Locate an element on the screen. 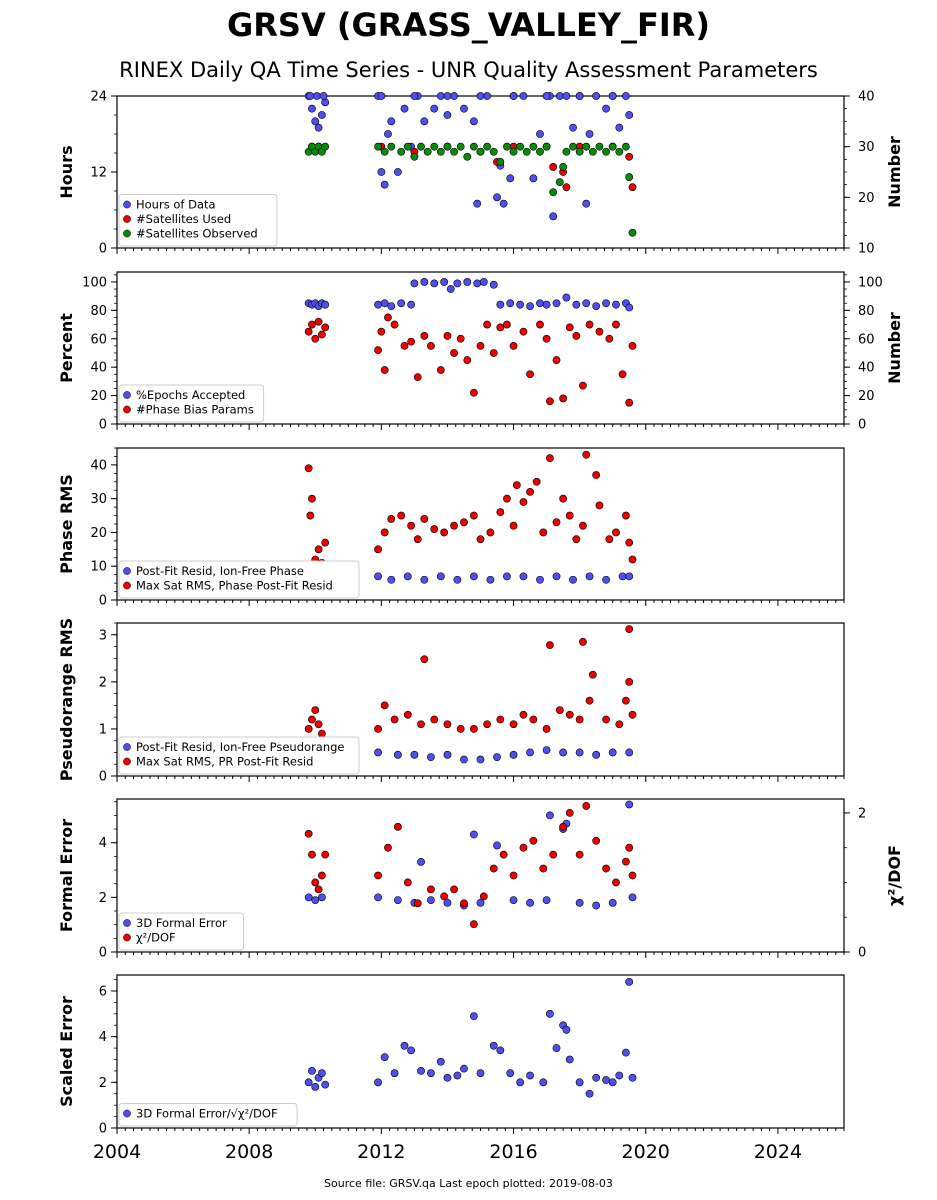  y-tick-label: 3 is located at coordinates (103, 635).